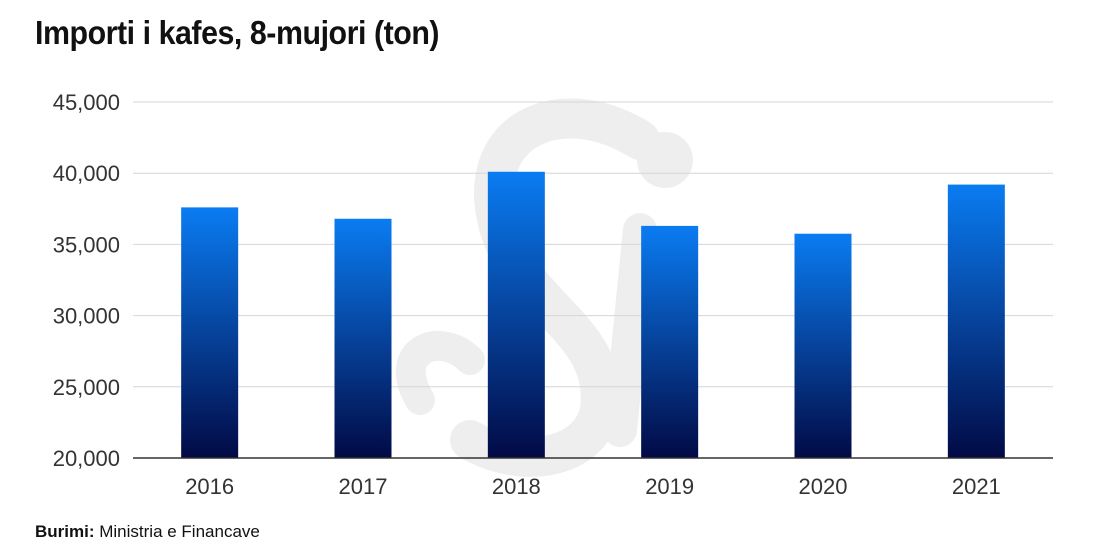  What do you see at coordinates (179, 531) in the screenshot?
I see `source-text: Ministria e Financave` at bounding box center [179, 531].